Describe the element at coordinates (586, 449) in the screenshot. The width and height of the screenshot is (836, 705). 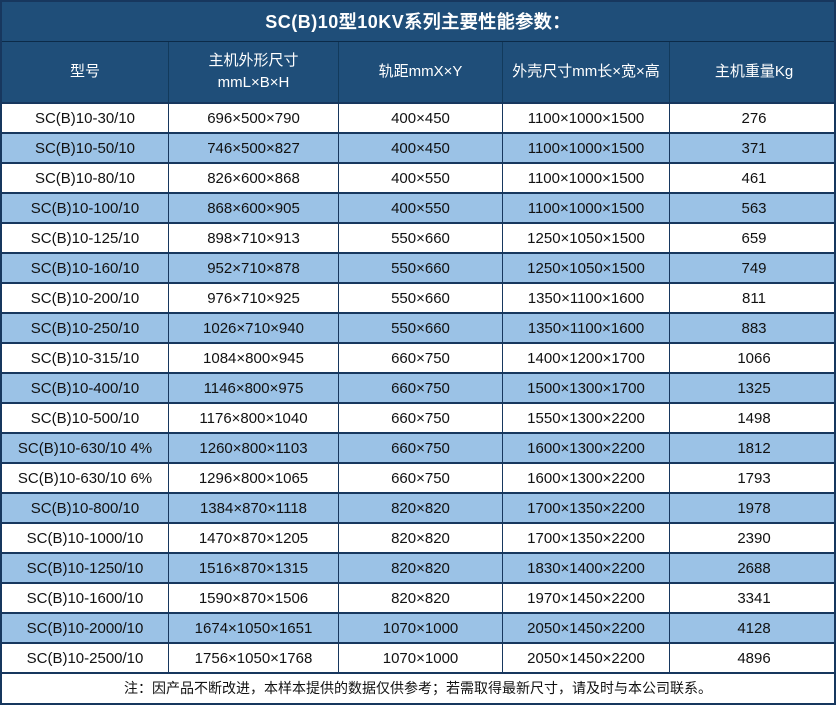
I see `shell-size-cell: 1600×1300×2200` at that location.